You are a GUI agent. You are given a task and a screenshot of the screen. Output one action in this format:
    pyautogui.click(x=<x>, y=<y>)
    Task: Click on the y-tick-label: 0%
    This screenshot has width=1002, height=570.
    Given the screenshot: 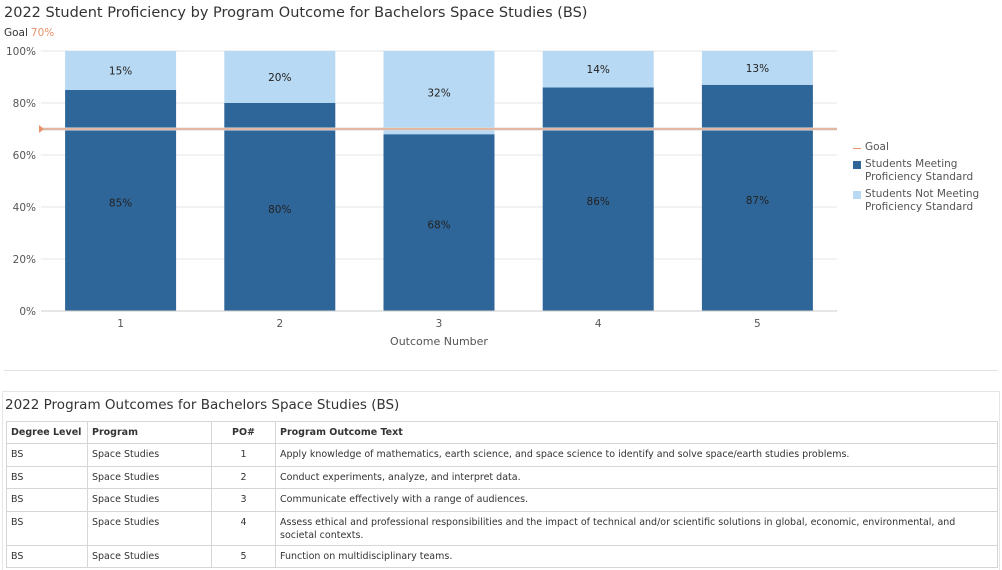 What is the action you would take?
    pyautogui.click(x=27, y=312)
    